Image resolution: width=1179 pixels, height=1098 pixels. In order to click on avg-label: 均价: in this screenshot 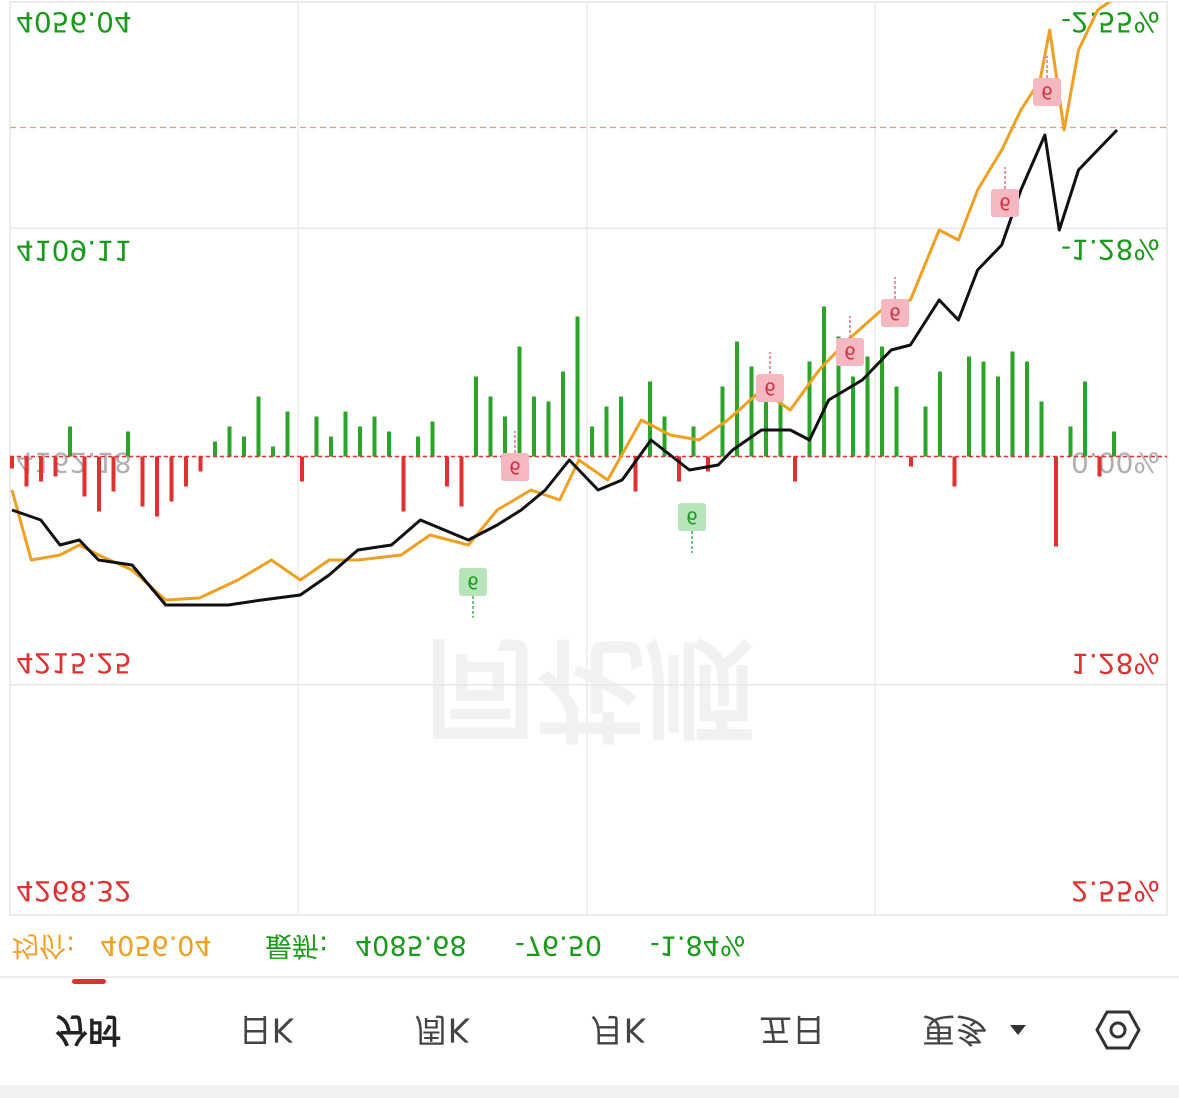, I will do `click(43, 945)`.